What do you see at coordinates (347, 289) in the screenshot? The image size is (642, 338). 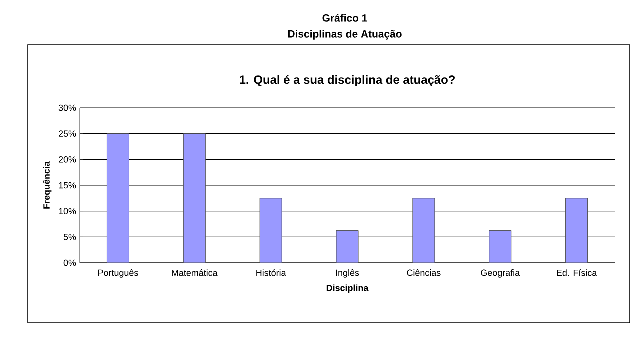 I see `x-axis-title: Disciplina` at bounding box center [347, 289].